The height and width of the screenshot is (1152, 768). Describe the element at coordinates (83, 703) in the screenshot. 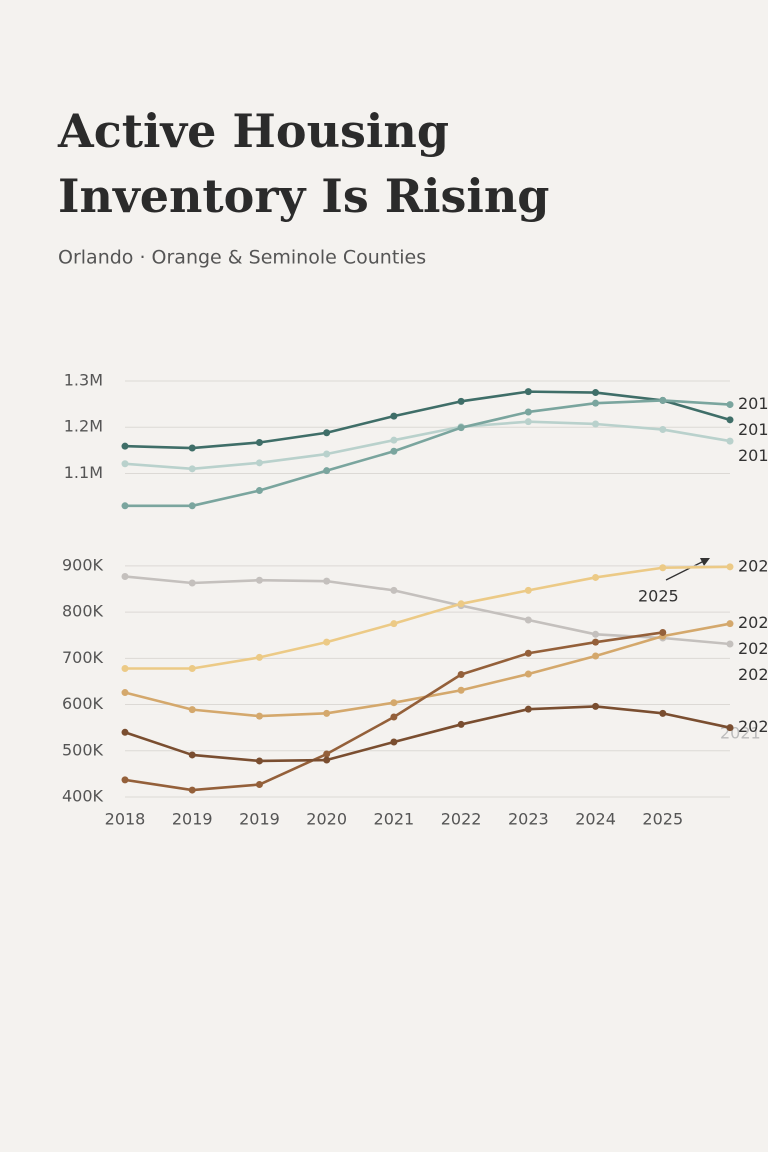

I see `y-tick-label: 600K` at that location.